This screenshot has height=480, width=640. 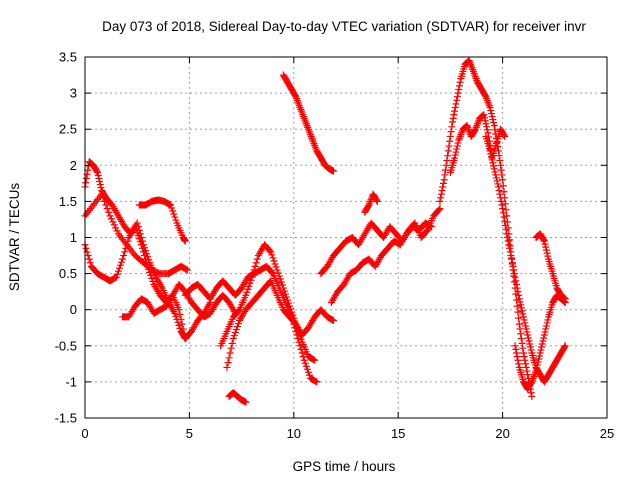 I want to click on y-tick-label: 0.5, so click(x=68, y=273).